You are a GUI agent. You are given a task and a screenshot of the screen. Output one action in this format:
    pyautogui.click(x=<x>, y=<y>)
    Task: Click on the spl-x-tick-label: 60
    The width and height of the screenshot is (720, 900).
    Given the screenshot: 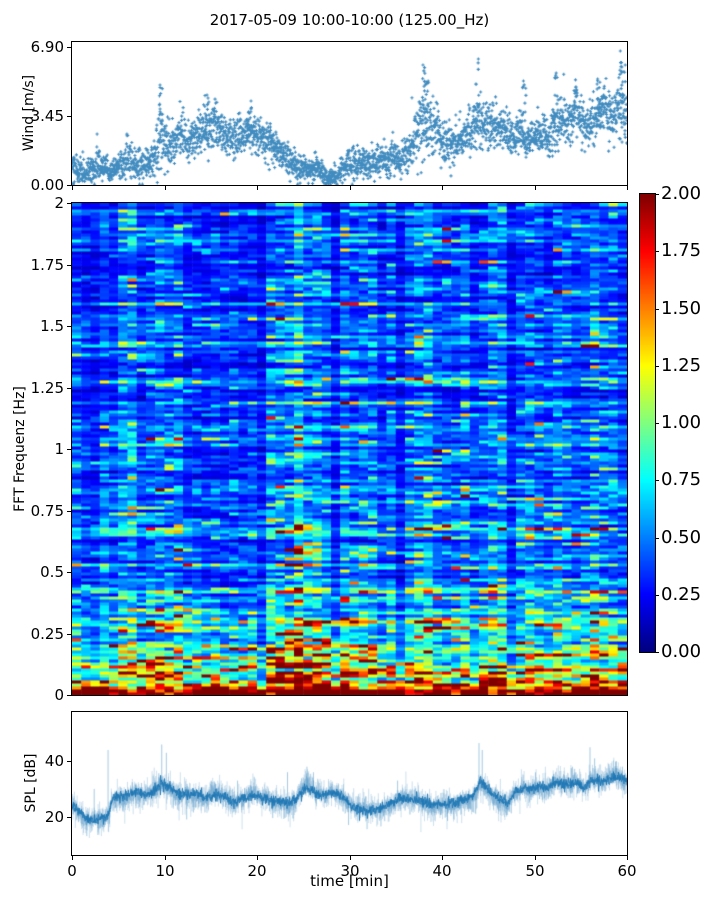 What is the action you would take?
    pyautogui.click(x=627, y=871)
    